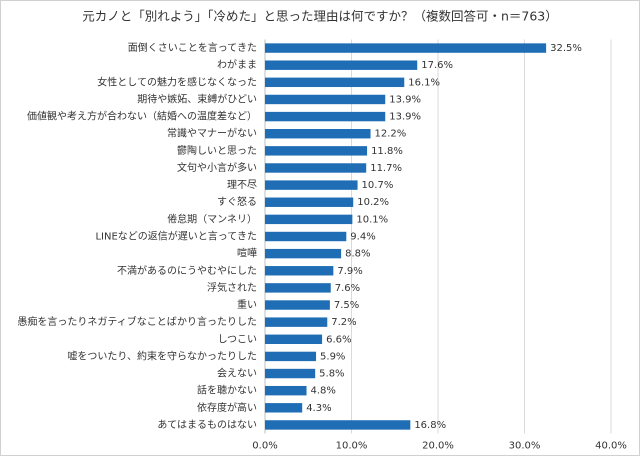 The width and height of the screenshot is (640, 456). I want to click on y-tick-label: 重い, so click(247, 304).